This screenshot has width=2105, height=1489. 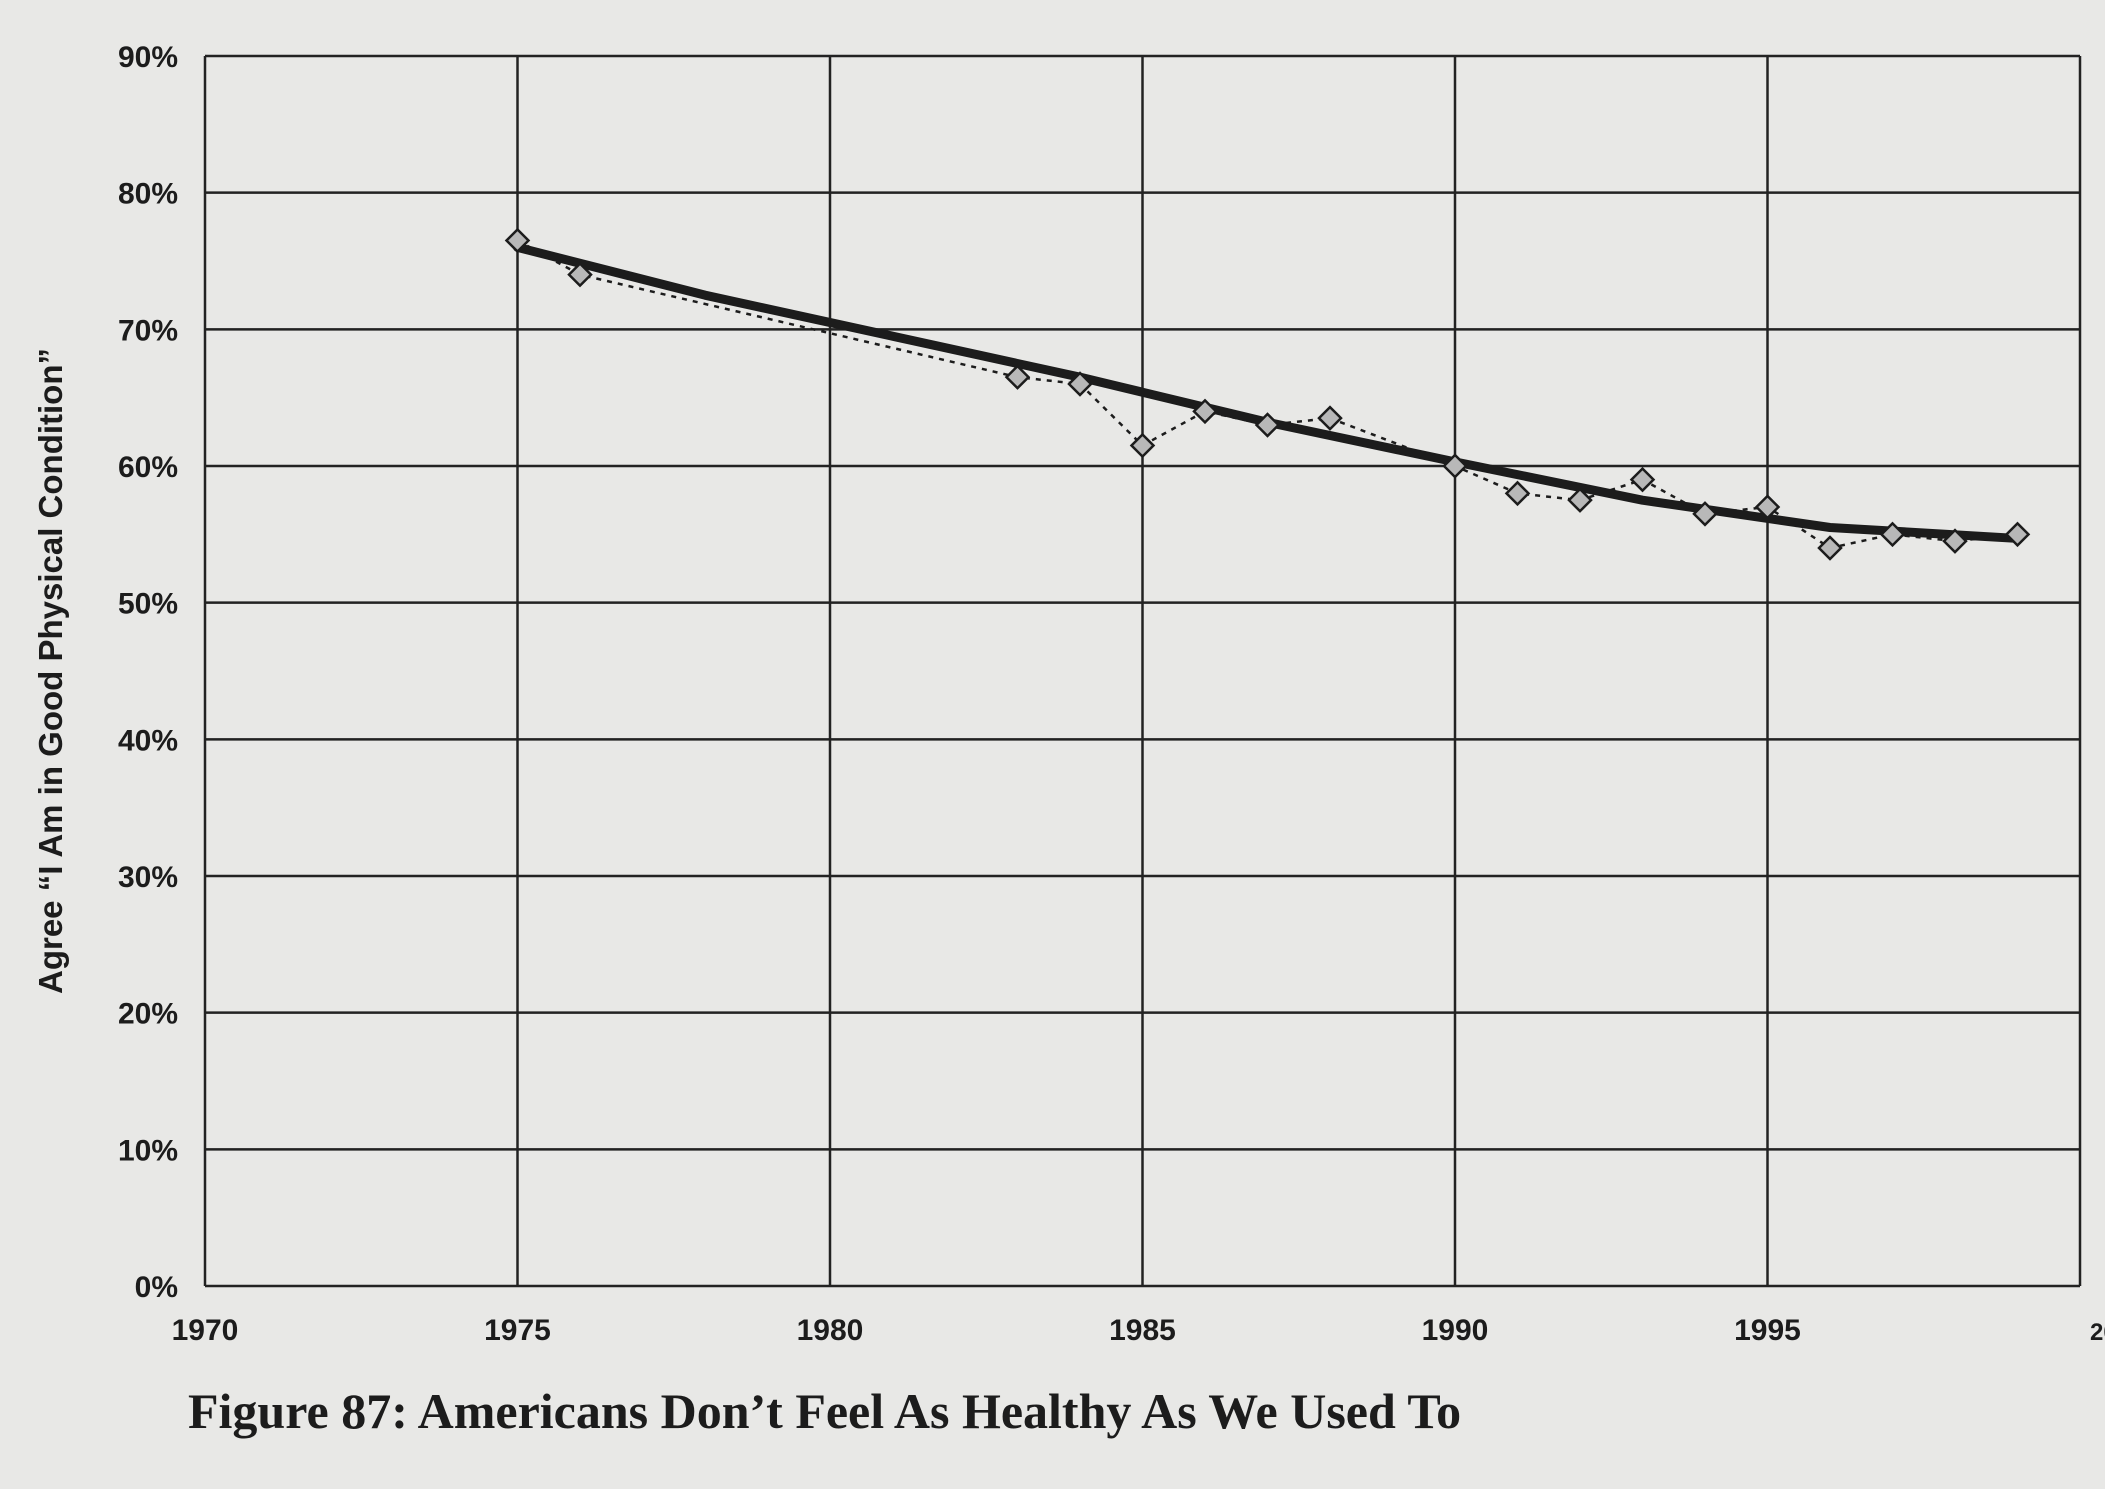 I want to click on x-tick-label: 1970, so click(x=205, y=1330).